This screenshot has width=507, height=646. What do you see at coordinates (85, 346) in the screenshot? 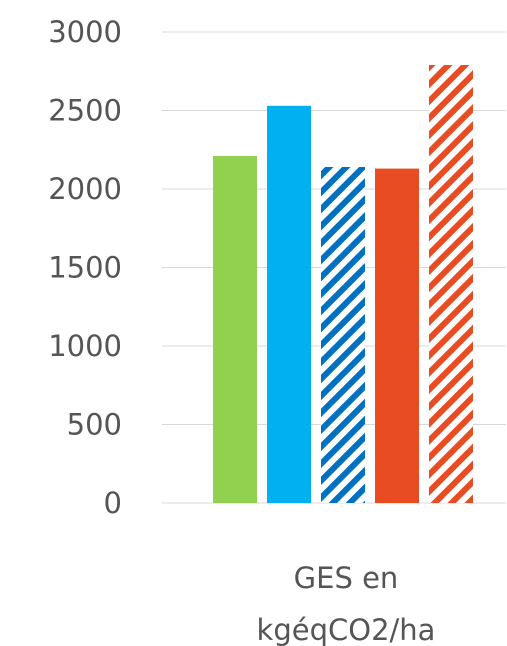
I see `y-tick-label-1000: 1000` at bounding box center [85, 346].